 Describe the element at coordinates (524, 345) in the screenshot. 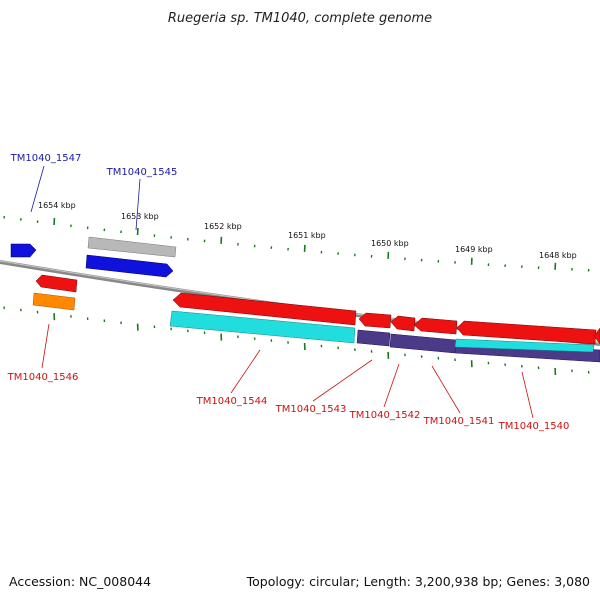

I see `gene-TM1040_1541-cyan` at that location.